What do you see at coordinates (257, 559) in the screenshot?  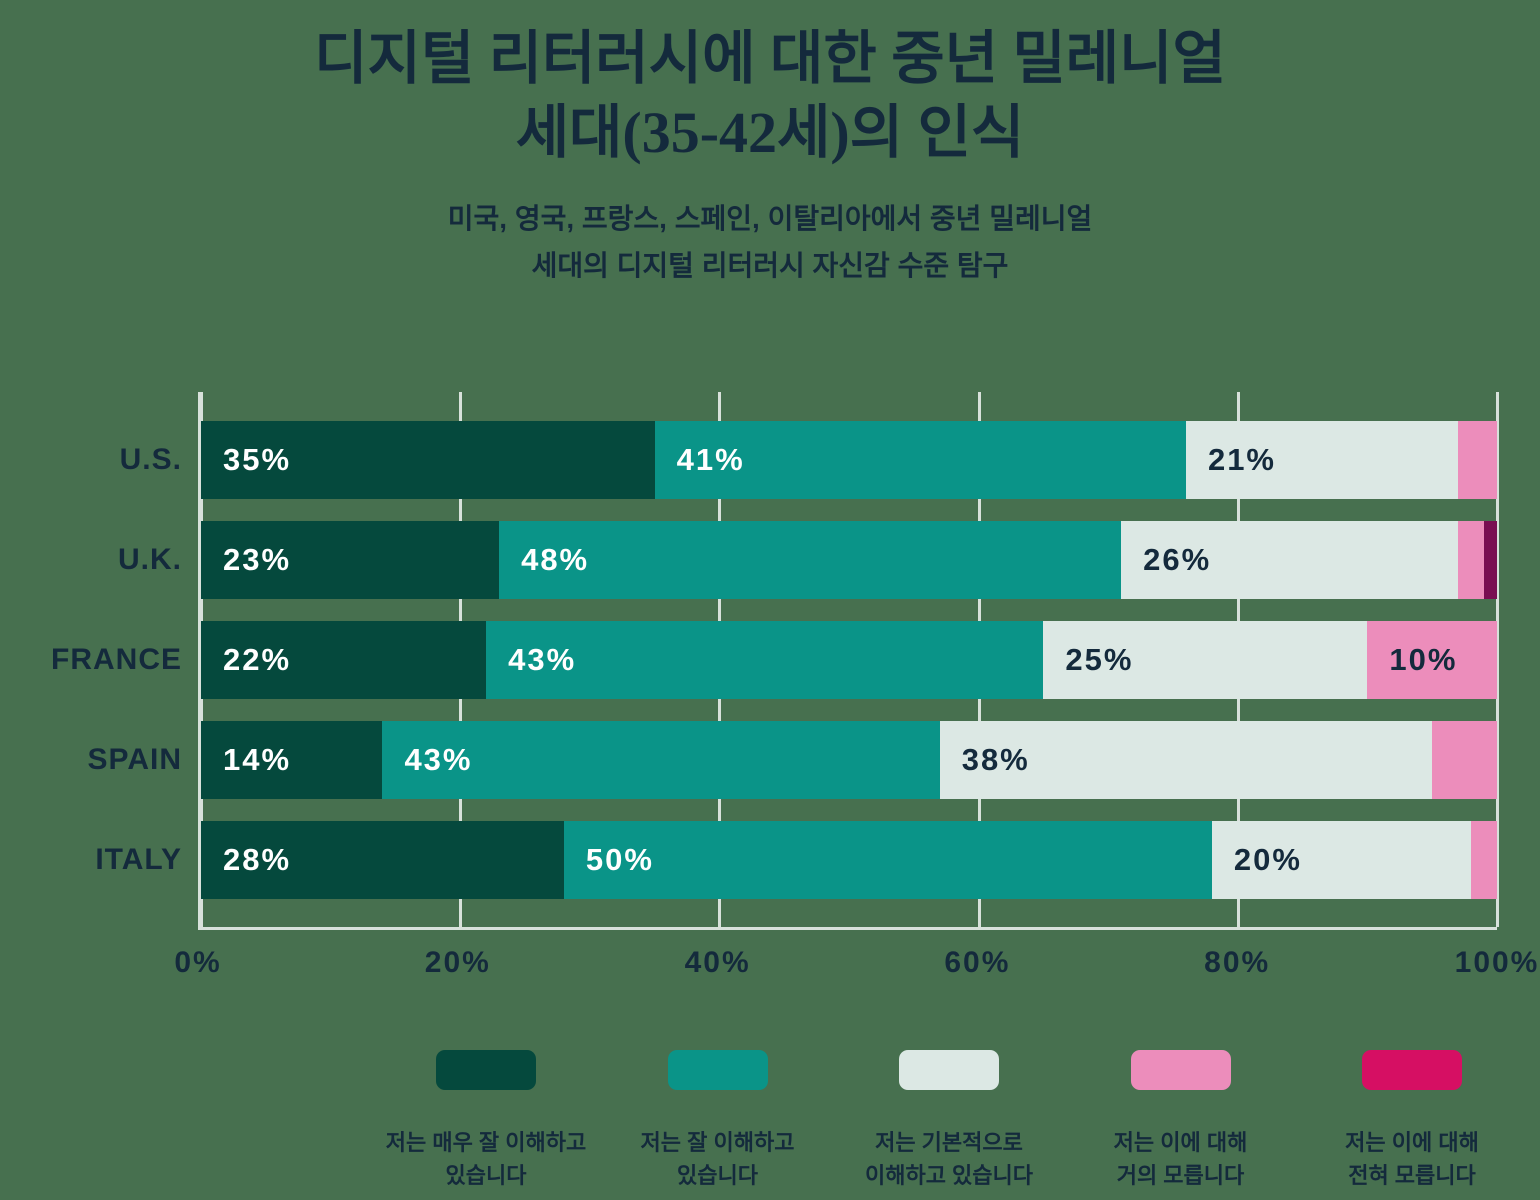 I see `bar-value-label: 23%` at bounding box center [257, 559].